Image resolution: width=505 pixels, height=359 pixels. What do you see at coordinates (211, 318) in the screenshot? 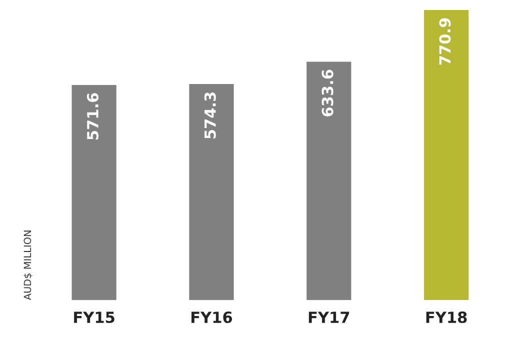
I see `x-tick-label: FY16` at bounding box center [211, 318].